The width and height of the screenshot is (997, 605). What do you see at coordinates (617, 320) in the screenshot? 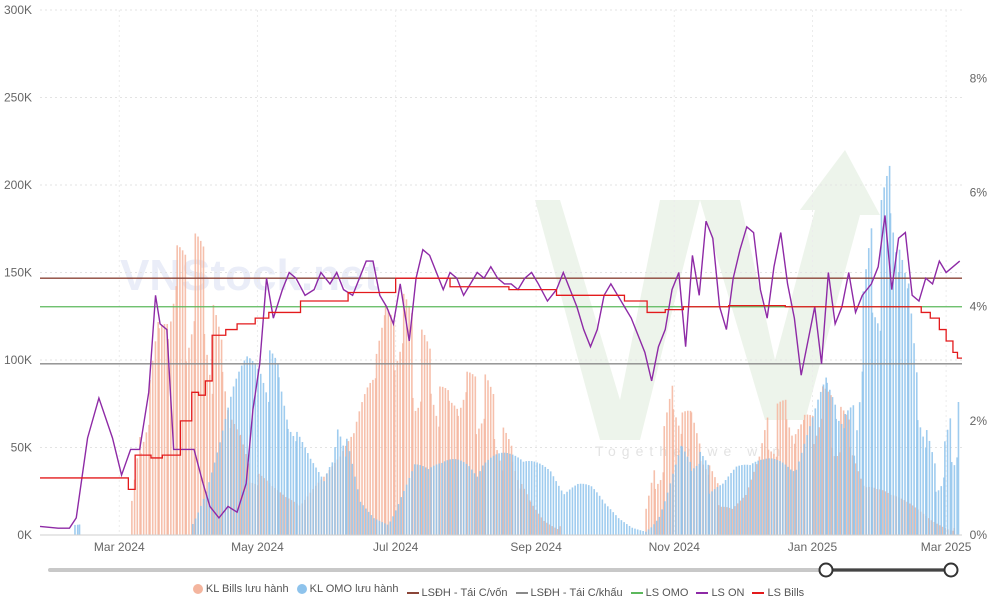
I see `watermark-logo-left` at bounding box center [617, 320].